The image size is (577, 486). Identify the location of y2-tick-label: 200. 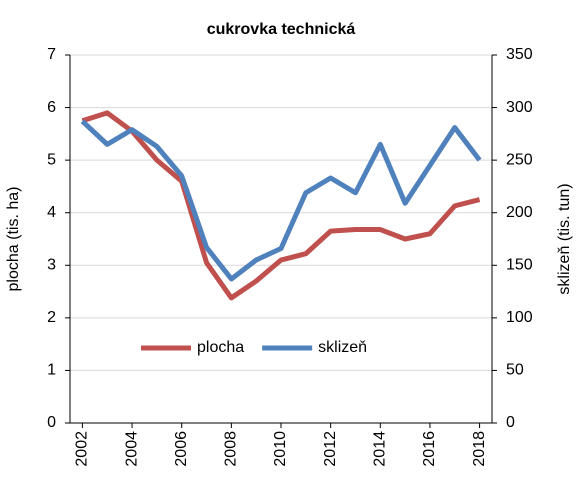
(519, 212).